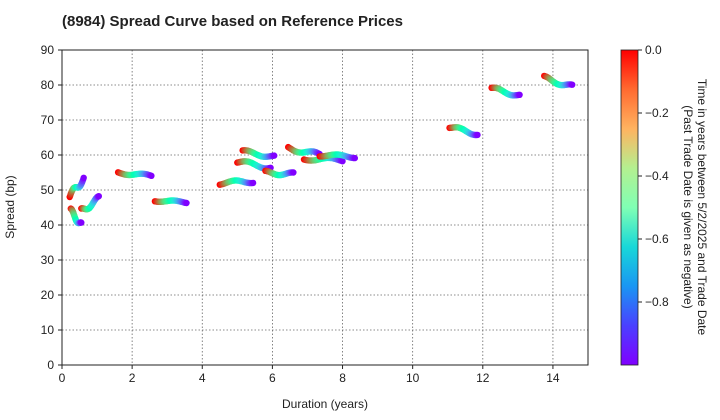 This screenshot has width=720, height=420. What do you see at coordinates (48, 295) in the screenshot?
I see `y-tick-label: 20` at bounding box center [48, 295].